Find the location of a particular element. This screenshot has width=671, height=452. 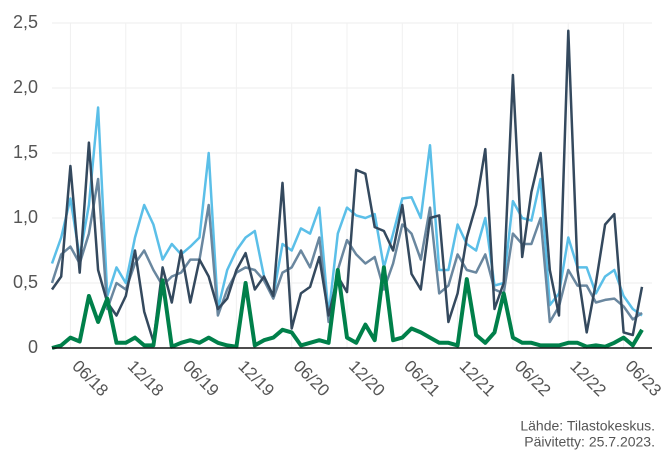

x-tick-label: 12/19 is located at coordinates (256, 379).